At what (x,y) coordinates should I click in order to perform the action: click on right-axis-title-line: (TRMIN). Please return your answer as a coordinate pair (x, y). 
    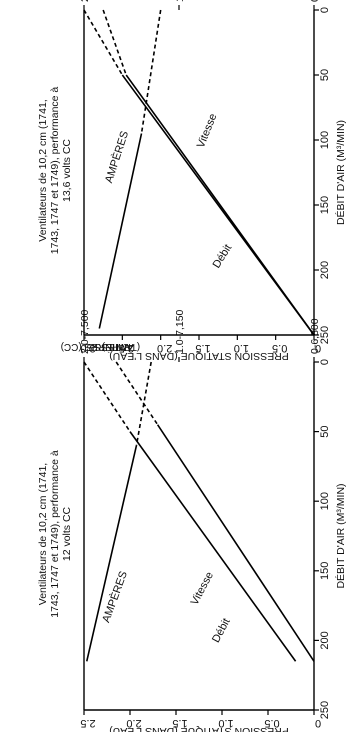
    Looking at the image, I should click on (121, 346).